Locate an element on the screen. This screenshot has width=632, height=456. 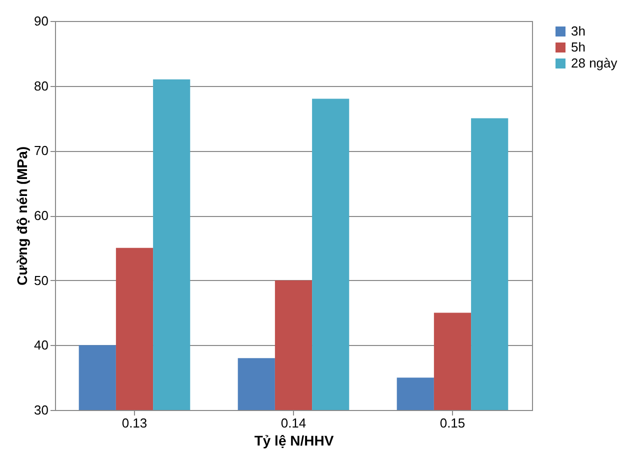
legend-label: 28 ngày is located at coordinates (594, 63).